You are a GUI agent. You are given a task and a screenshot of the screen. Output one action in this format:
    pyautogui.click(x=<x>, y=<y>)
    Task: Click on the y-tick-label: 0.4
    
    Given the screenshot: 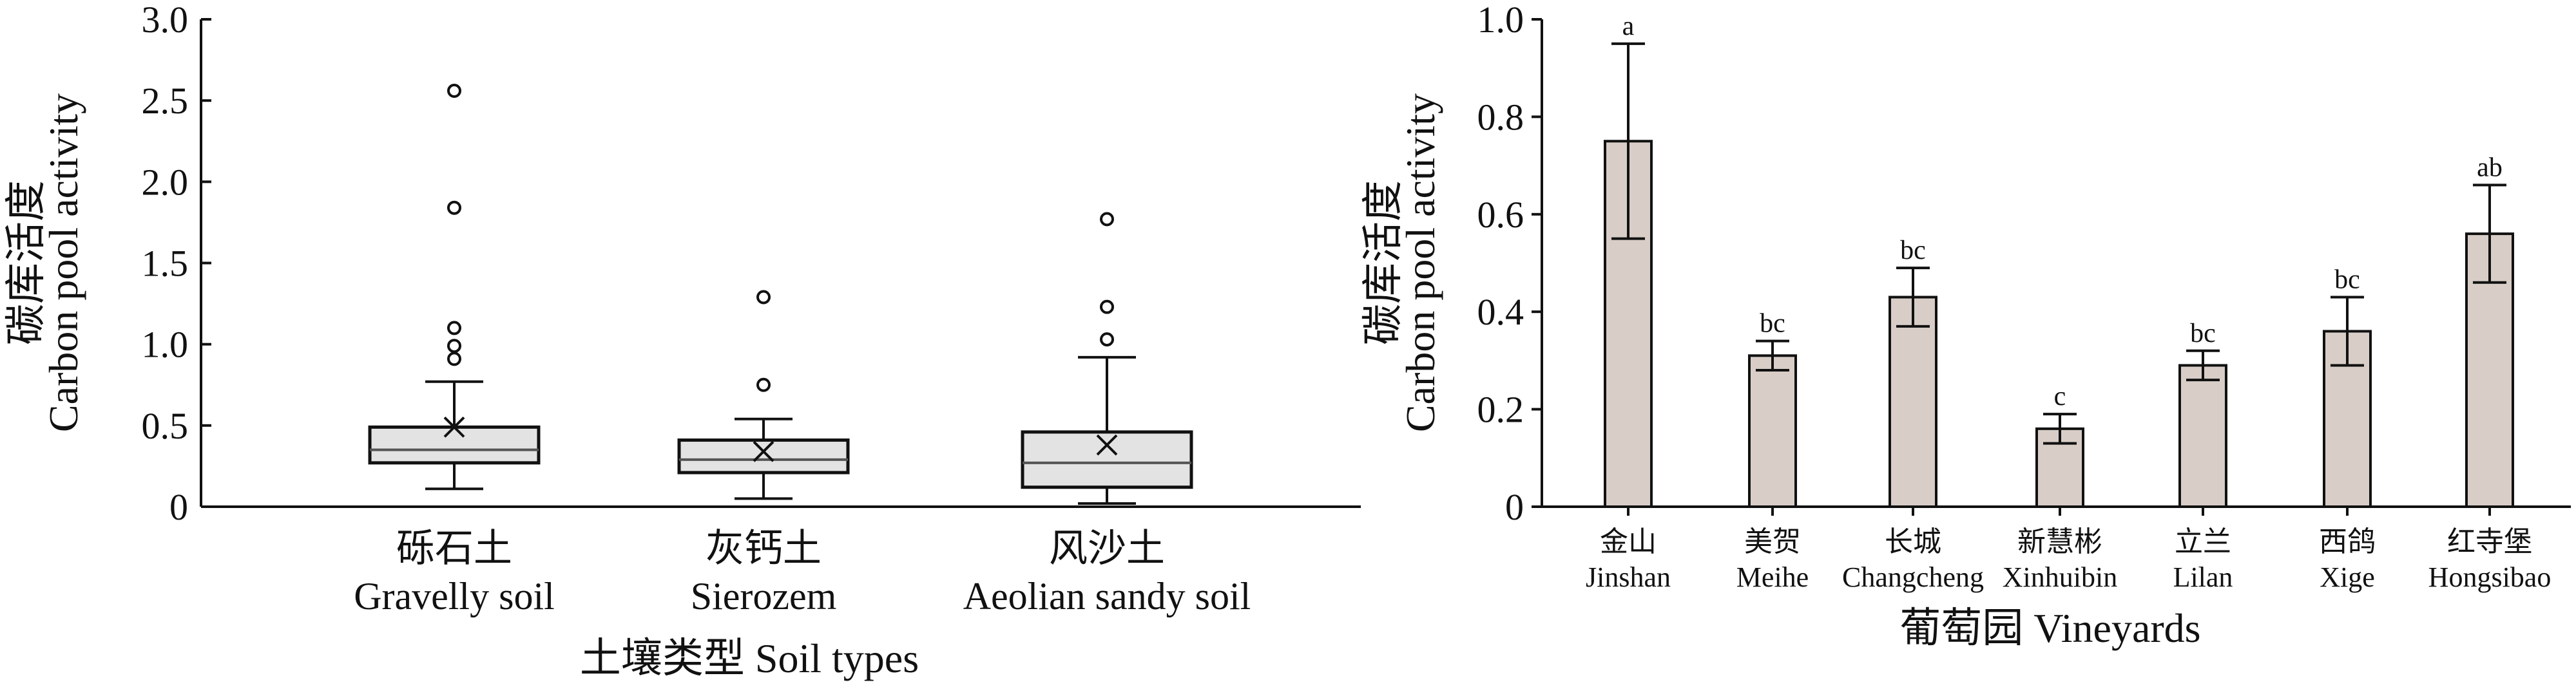 What is the action you would take?
    pyautogui.click(x=1501, y=312)
    